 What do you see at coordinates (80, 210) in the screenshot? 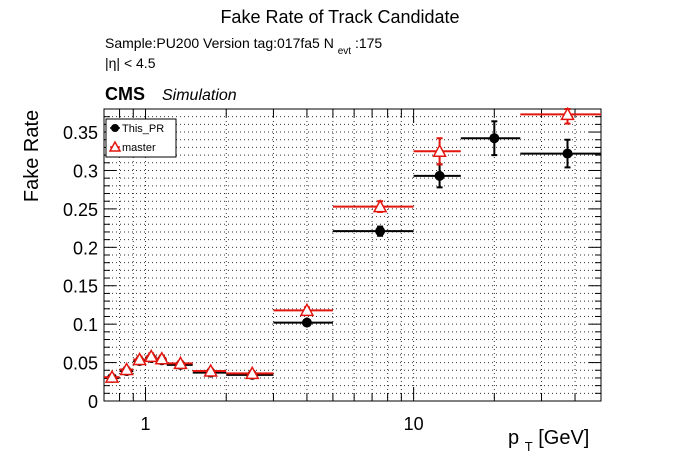
I see `y-tick-label: 0.25` at bounding box center [80, 210].